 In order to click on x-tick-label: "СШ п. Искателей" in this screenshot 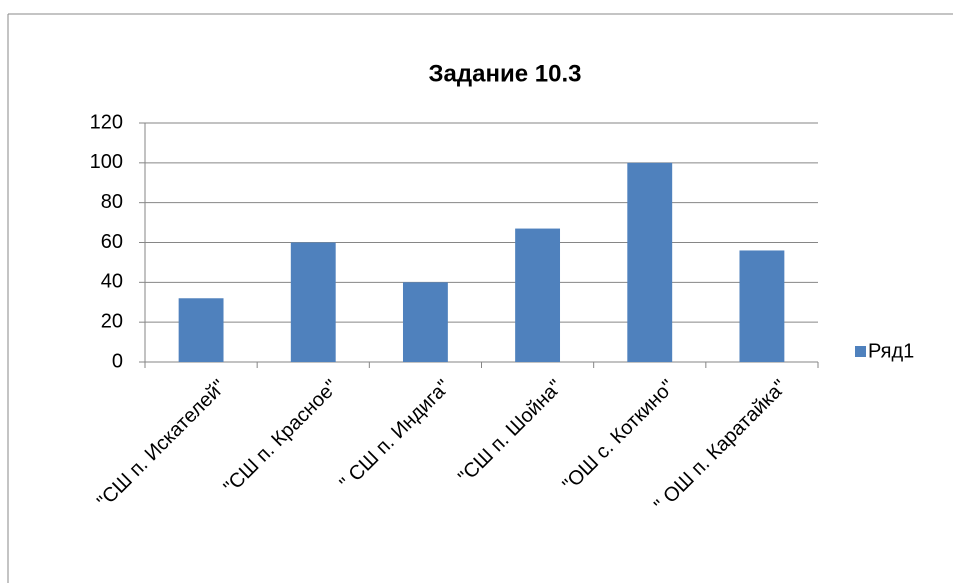, I will do `click(161, 444)`.